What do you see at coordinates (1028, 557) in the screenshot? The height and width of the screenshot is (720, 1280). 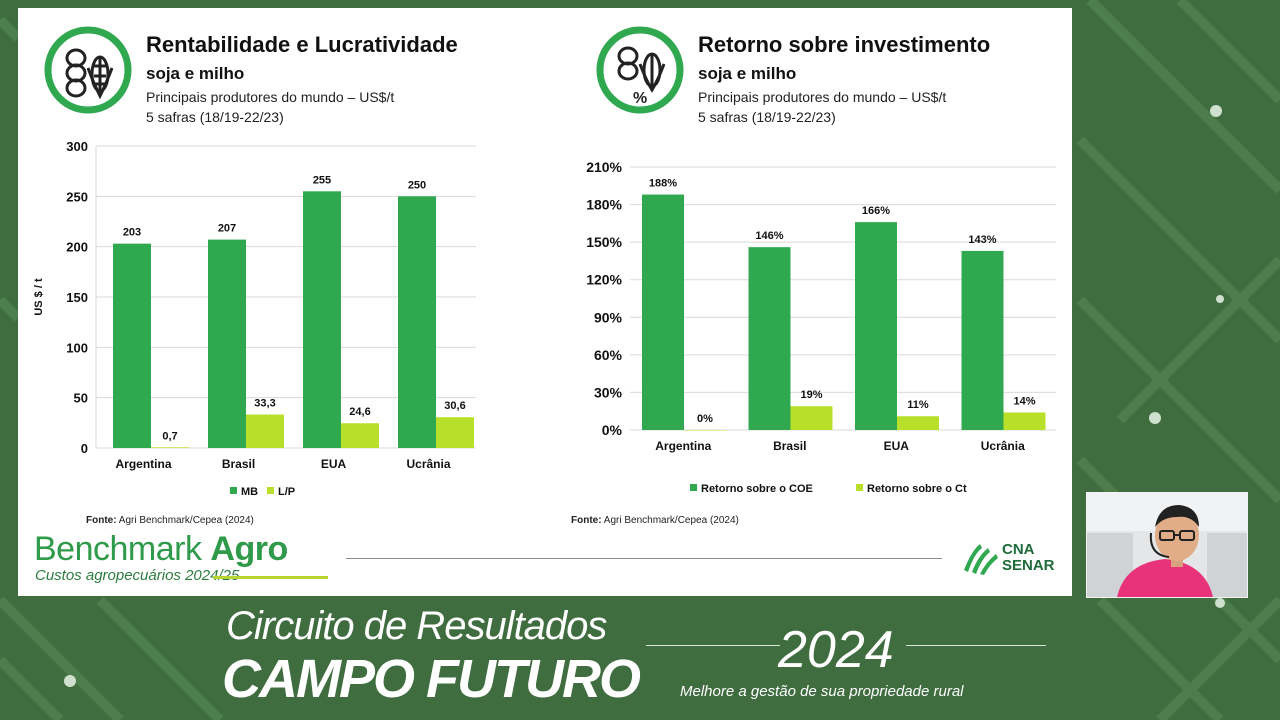 I see `cna-senar-logo-text: CNA SENAR` at bounding box center [1028, 557].